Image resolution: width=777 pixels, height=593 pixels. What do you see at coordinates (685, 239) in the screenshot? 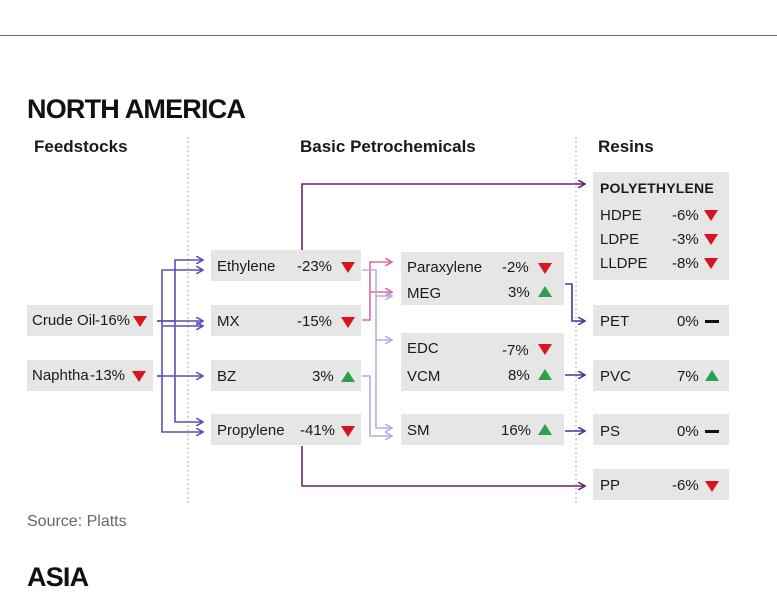
I see `resin-change: -3%` at bounding box center [685, 239].